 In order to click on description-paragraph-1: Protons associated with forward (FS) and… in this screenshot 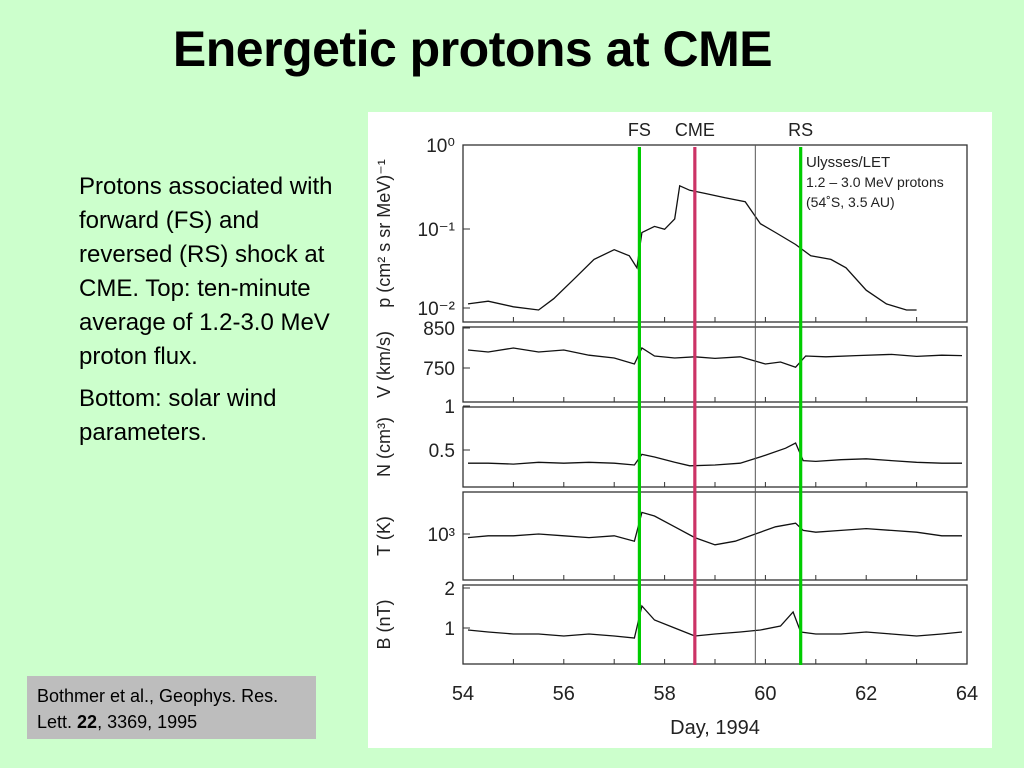, I will do `click(206, 271)`.